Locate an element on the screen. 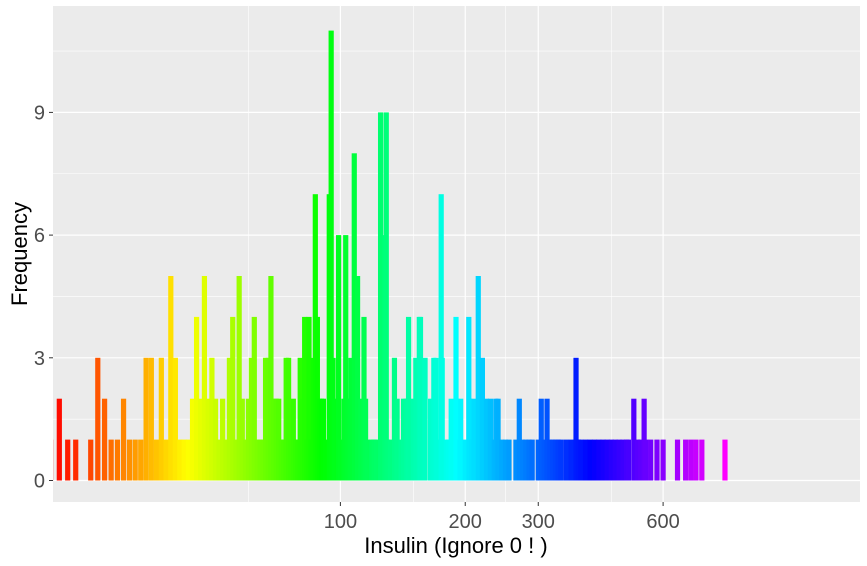 The image size is (867, 566). y-tick-label: 0 is located at coordinates (39, 482).